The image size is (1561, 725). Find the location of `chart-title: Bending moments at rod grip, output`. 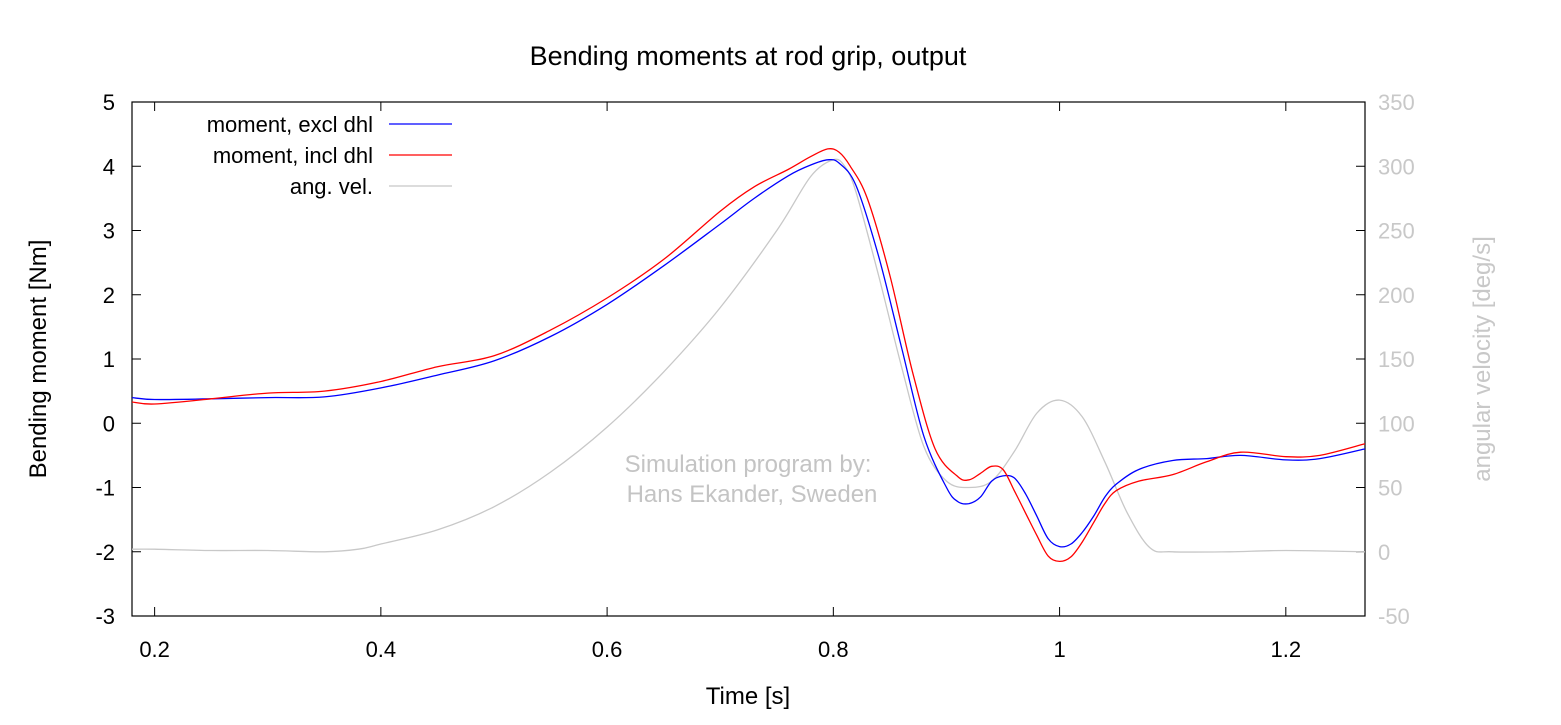

chart-title: Bending moments at rod grip, output is located at coordinates (748, 56).